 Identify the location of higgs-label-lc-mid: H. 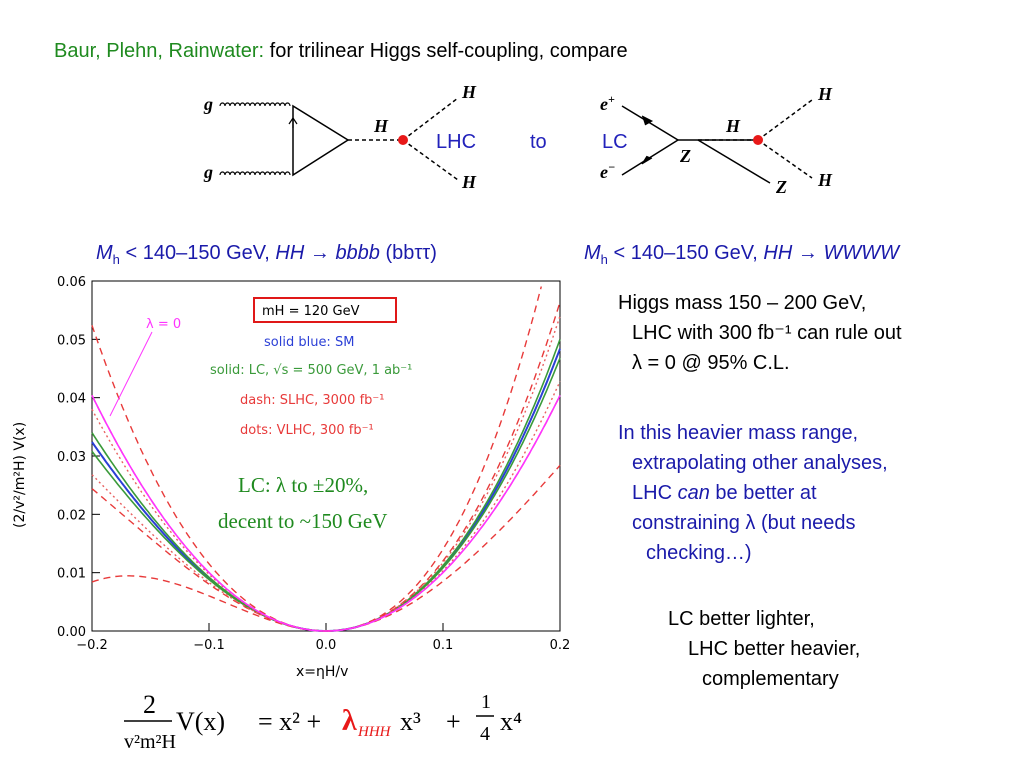
(733, 126).